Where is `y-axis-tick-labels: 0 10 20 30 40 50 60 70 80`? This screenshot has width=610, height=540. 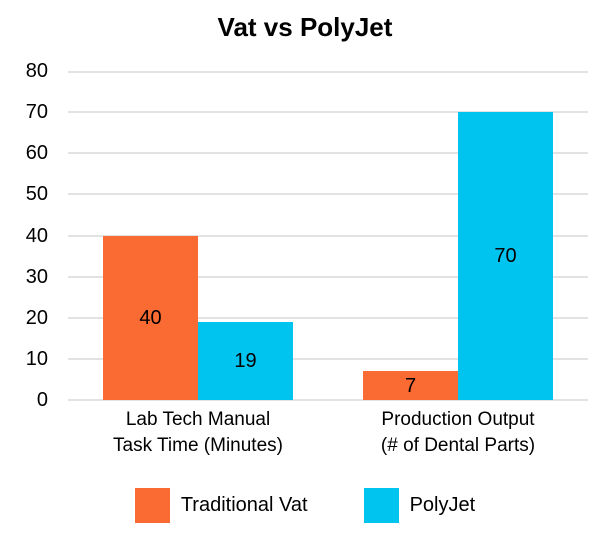 y-axis-tick-labels: 0 10 20 30 40 50 60 70 80 is located at coordinates (24, 235).